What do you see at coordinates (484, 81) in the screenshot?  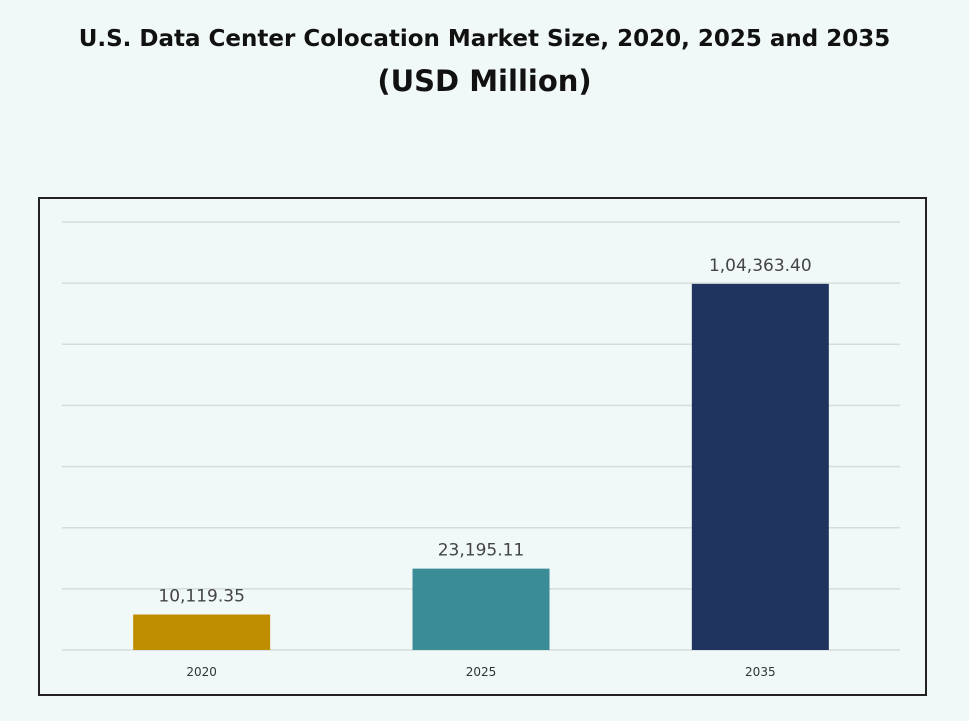 I see `chart-subtitle: (USD Million)` at bounding box center [484, 81].